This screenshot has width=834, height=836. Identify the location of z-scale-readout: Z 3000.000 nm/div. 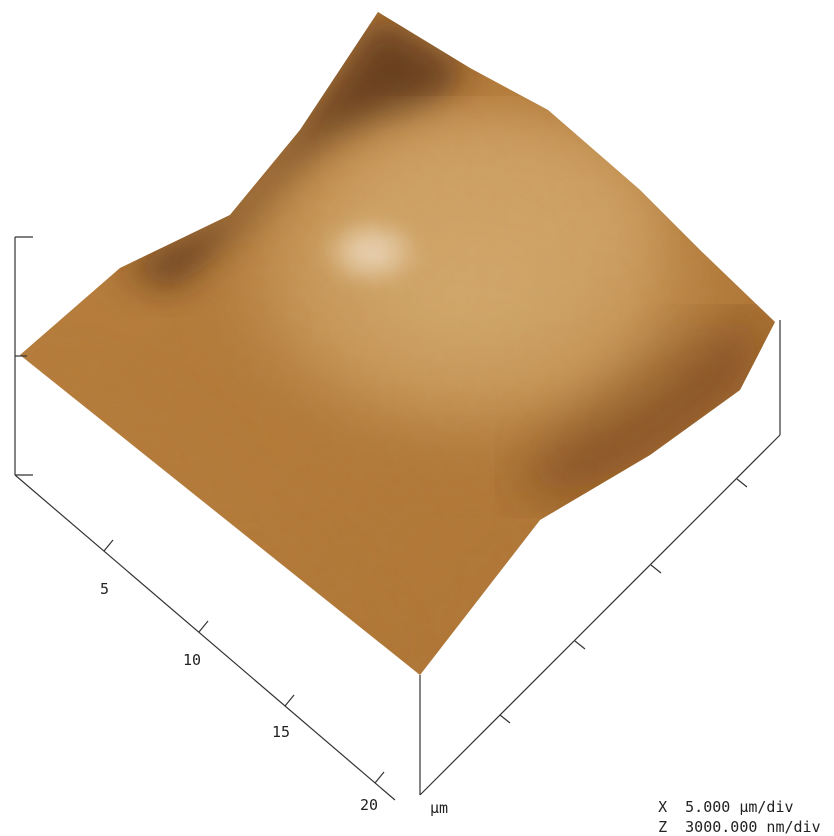
(730, 818).